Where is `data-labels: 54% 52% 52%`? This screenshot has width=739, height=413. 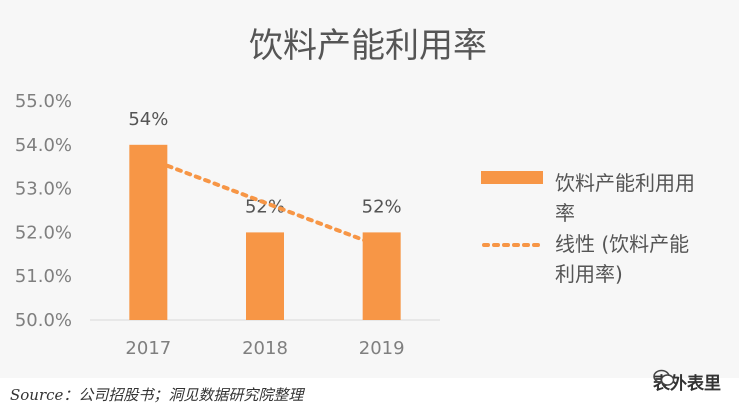
data-labels: 54% 52% 52% is located at coordinates (264, 163).